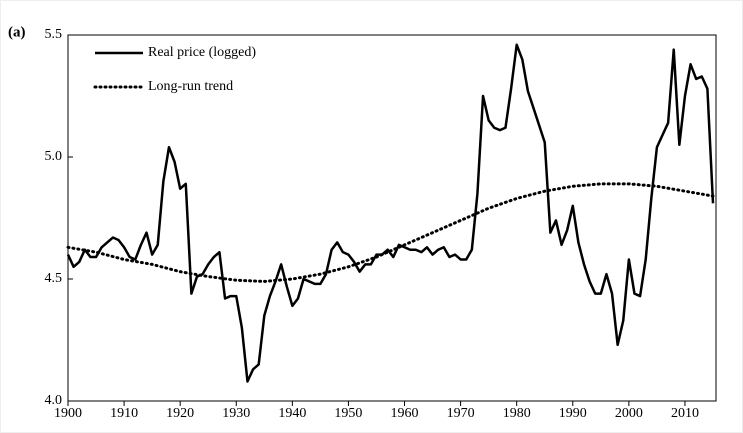 The width and height of the screenshot is (743, 433). Describe the element at coordinates (461, 413) in the screenshot. I see `x-tick-label: 1970` at that location.